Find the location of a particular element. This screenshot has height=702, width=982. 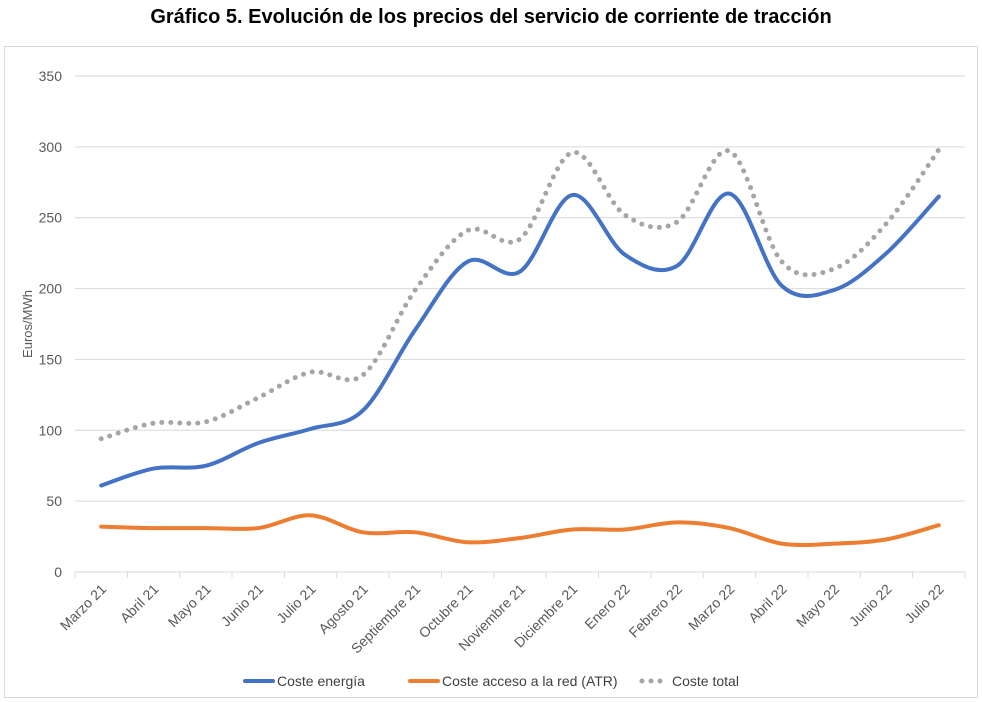

y-tick-label: 150 is located at coordinates (51, 359).